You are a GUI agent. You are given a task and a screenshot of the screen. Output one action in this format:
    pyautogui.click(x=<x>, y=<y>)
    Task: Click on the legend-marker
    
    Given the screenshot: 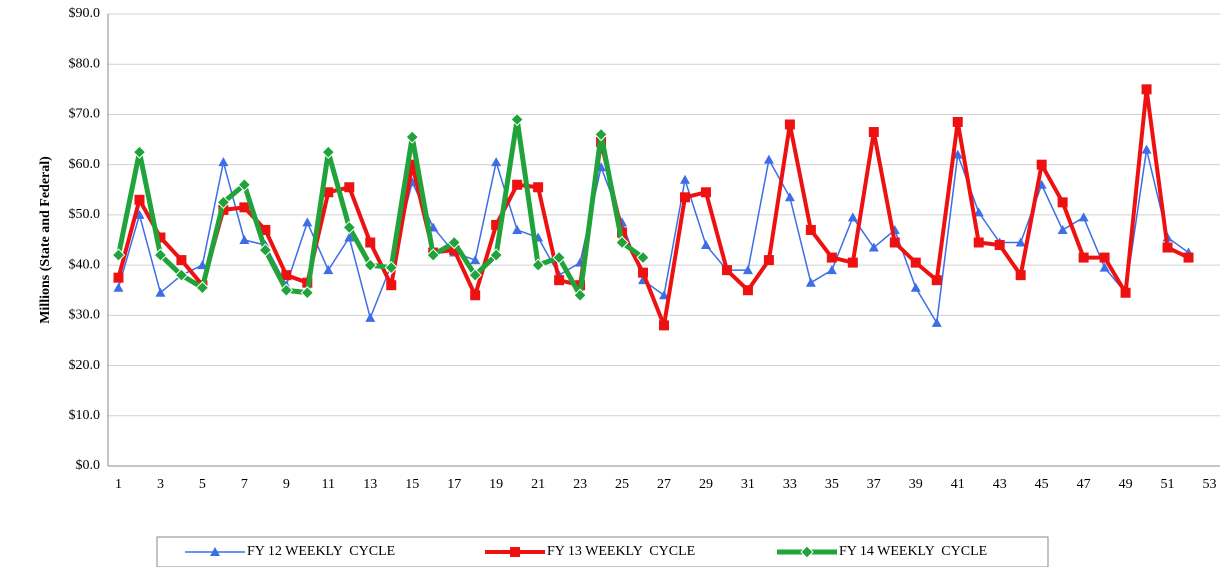 What is the action you would take?
    pyautogui.click(x=215, y=551)
    